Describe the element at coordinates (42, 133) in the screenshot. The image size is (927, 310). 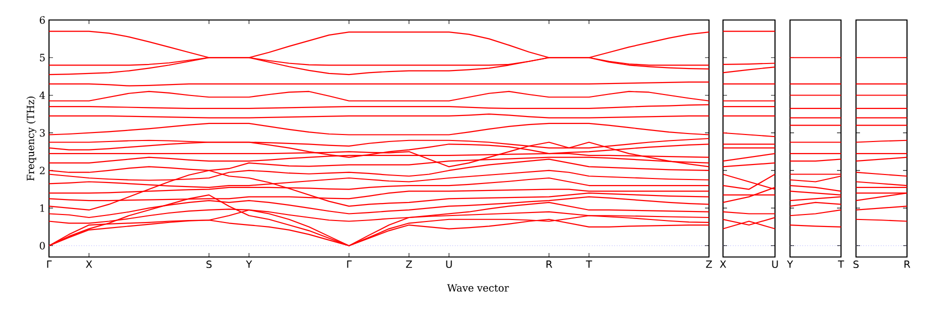
I see `y-tick-label: 3` at that location.